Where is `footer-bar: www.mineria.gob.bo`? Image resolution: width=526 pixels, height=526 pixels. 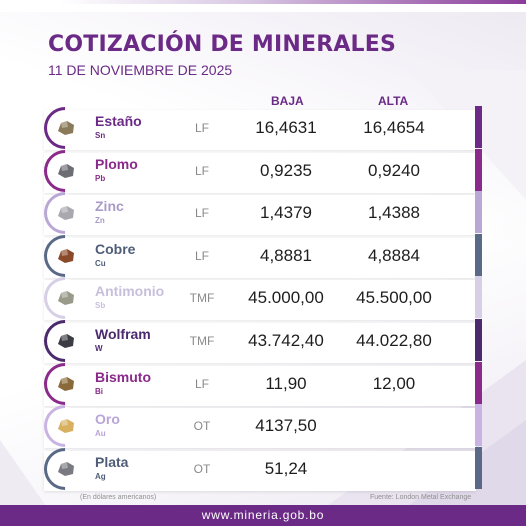
footer-bar: www.mineria.gob.bo is located at coordinates (263, 515).